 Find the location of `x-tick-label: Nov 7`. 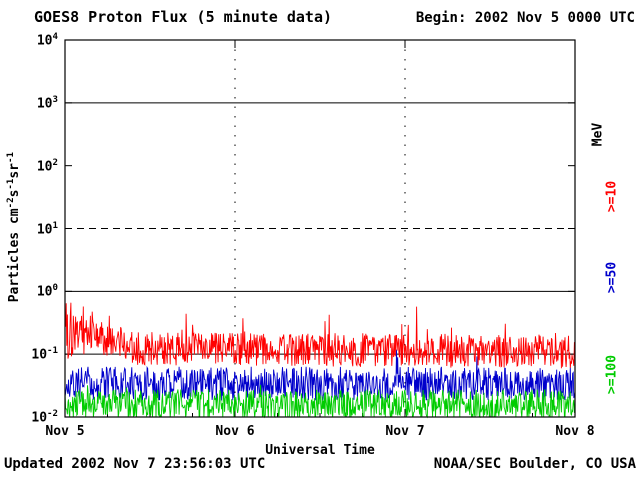

x-tick-label: Nov 7 is located at coordinates (405, 431).